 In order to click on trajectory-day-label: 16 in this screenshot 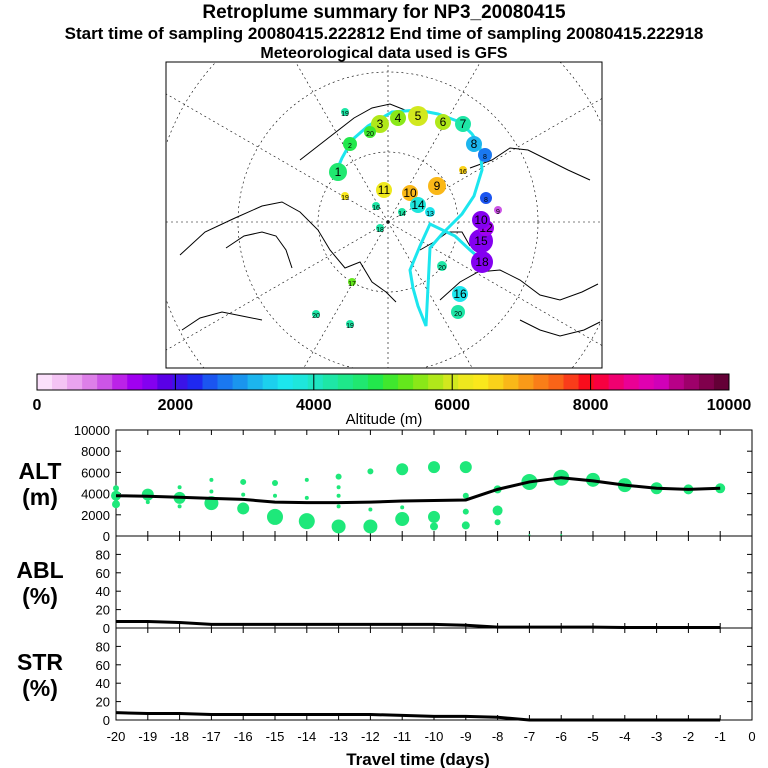, I will do `click(376, 208)`.